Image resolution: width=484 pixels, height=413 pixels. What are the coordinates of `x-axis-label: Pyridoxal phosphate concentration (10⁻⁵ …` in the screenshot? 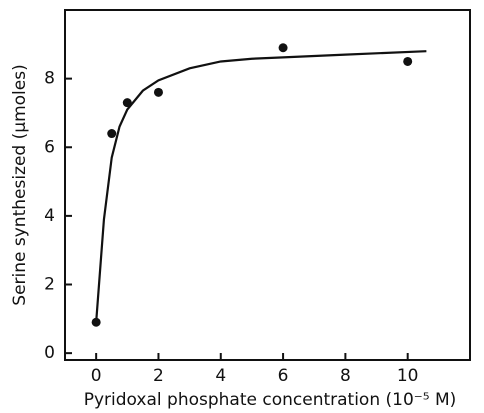 It's located at (270, 400).